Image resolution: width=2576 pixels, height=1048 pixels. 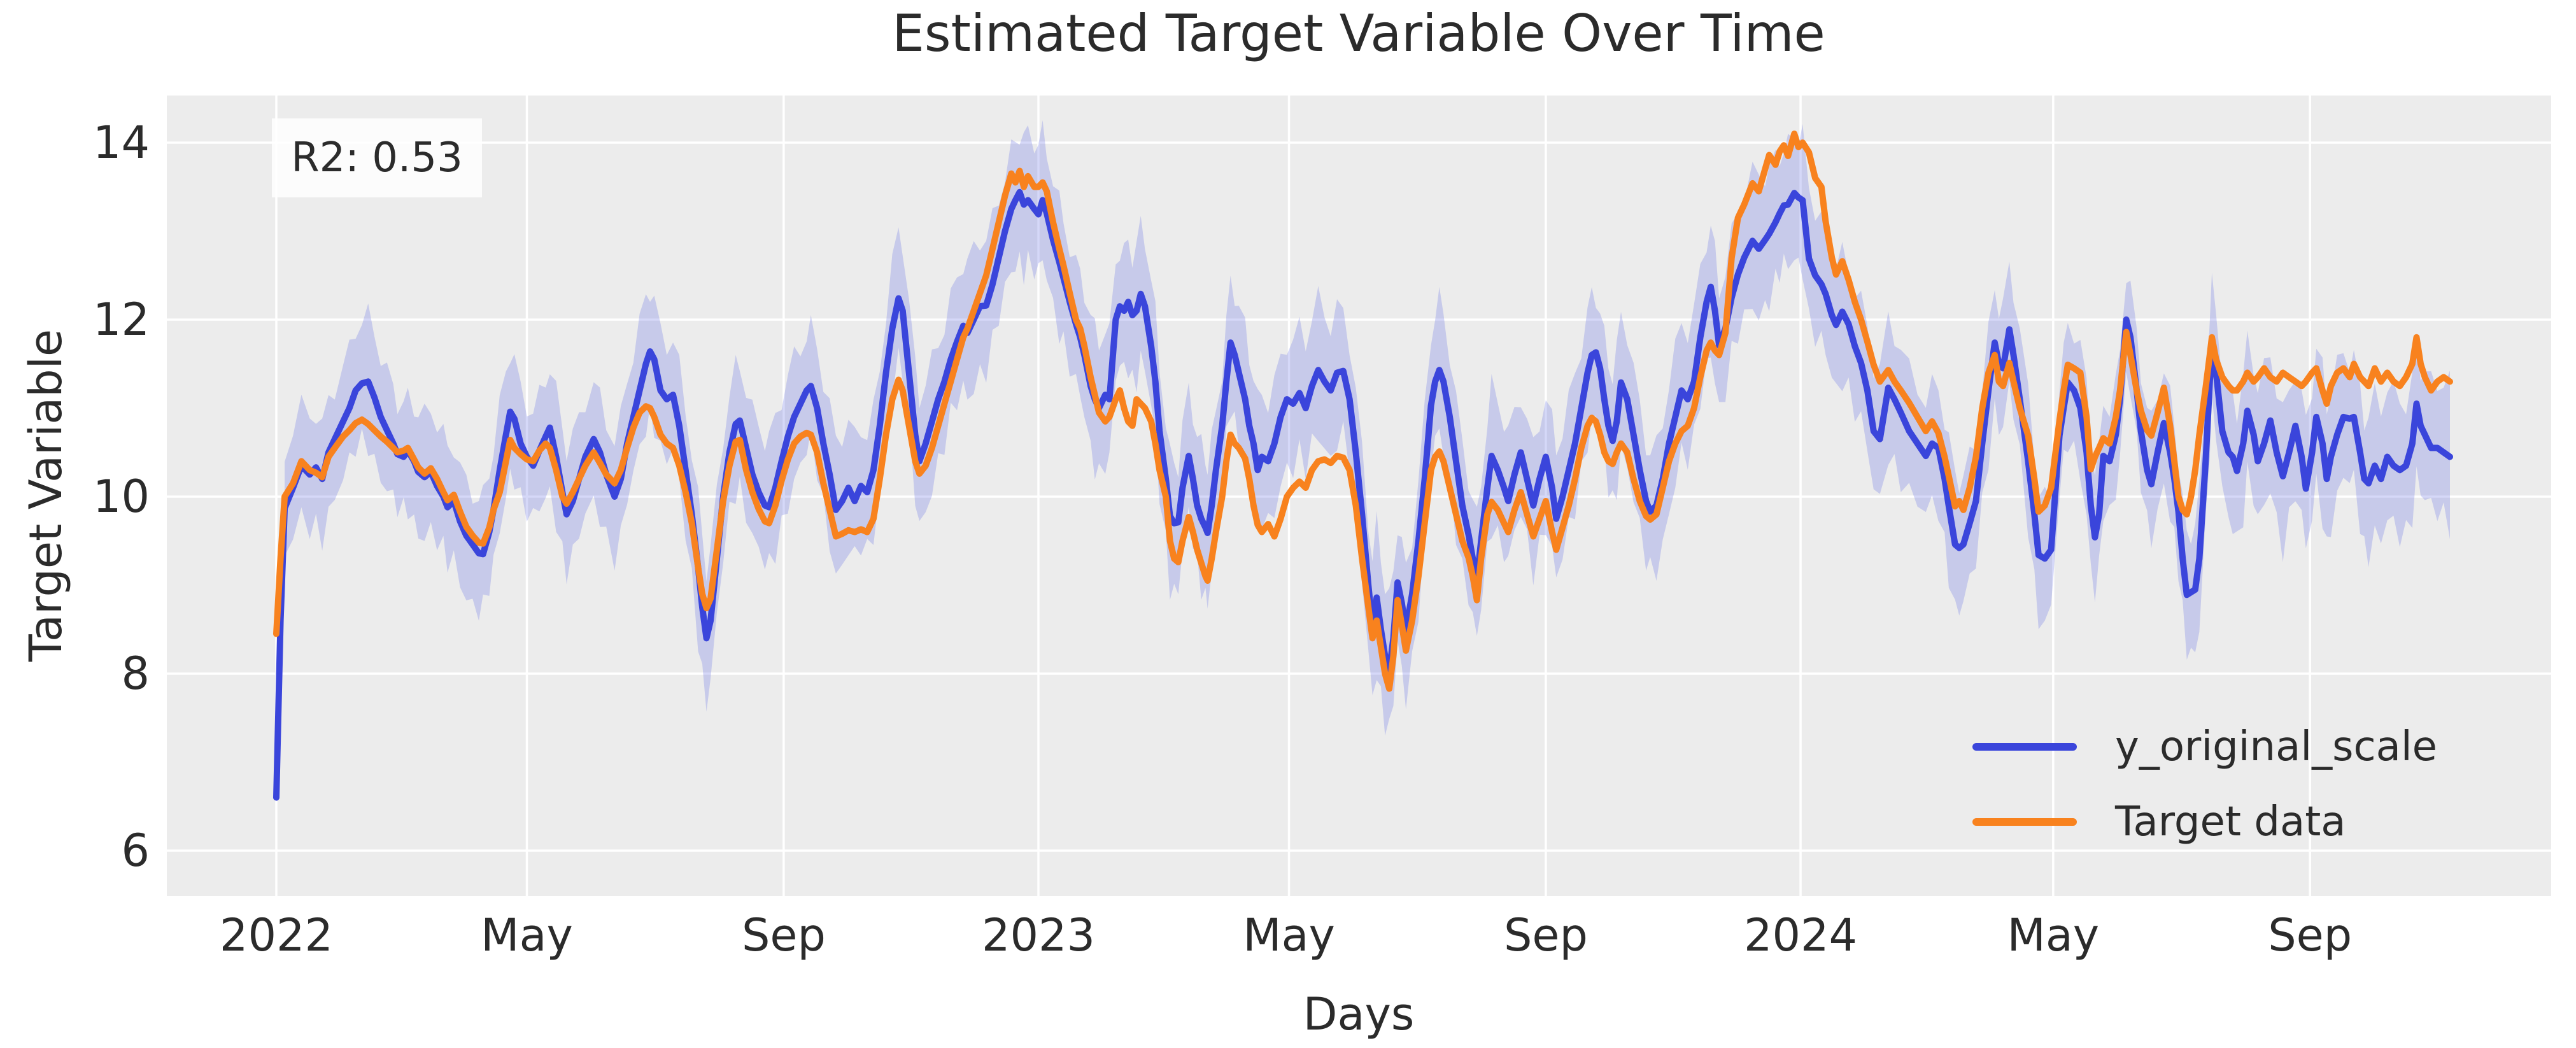 I want to click on legend-label: y_original_scale, so click(x=2276, y=746).